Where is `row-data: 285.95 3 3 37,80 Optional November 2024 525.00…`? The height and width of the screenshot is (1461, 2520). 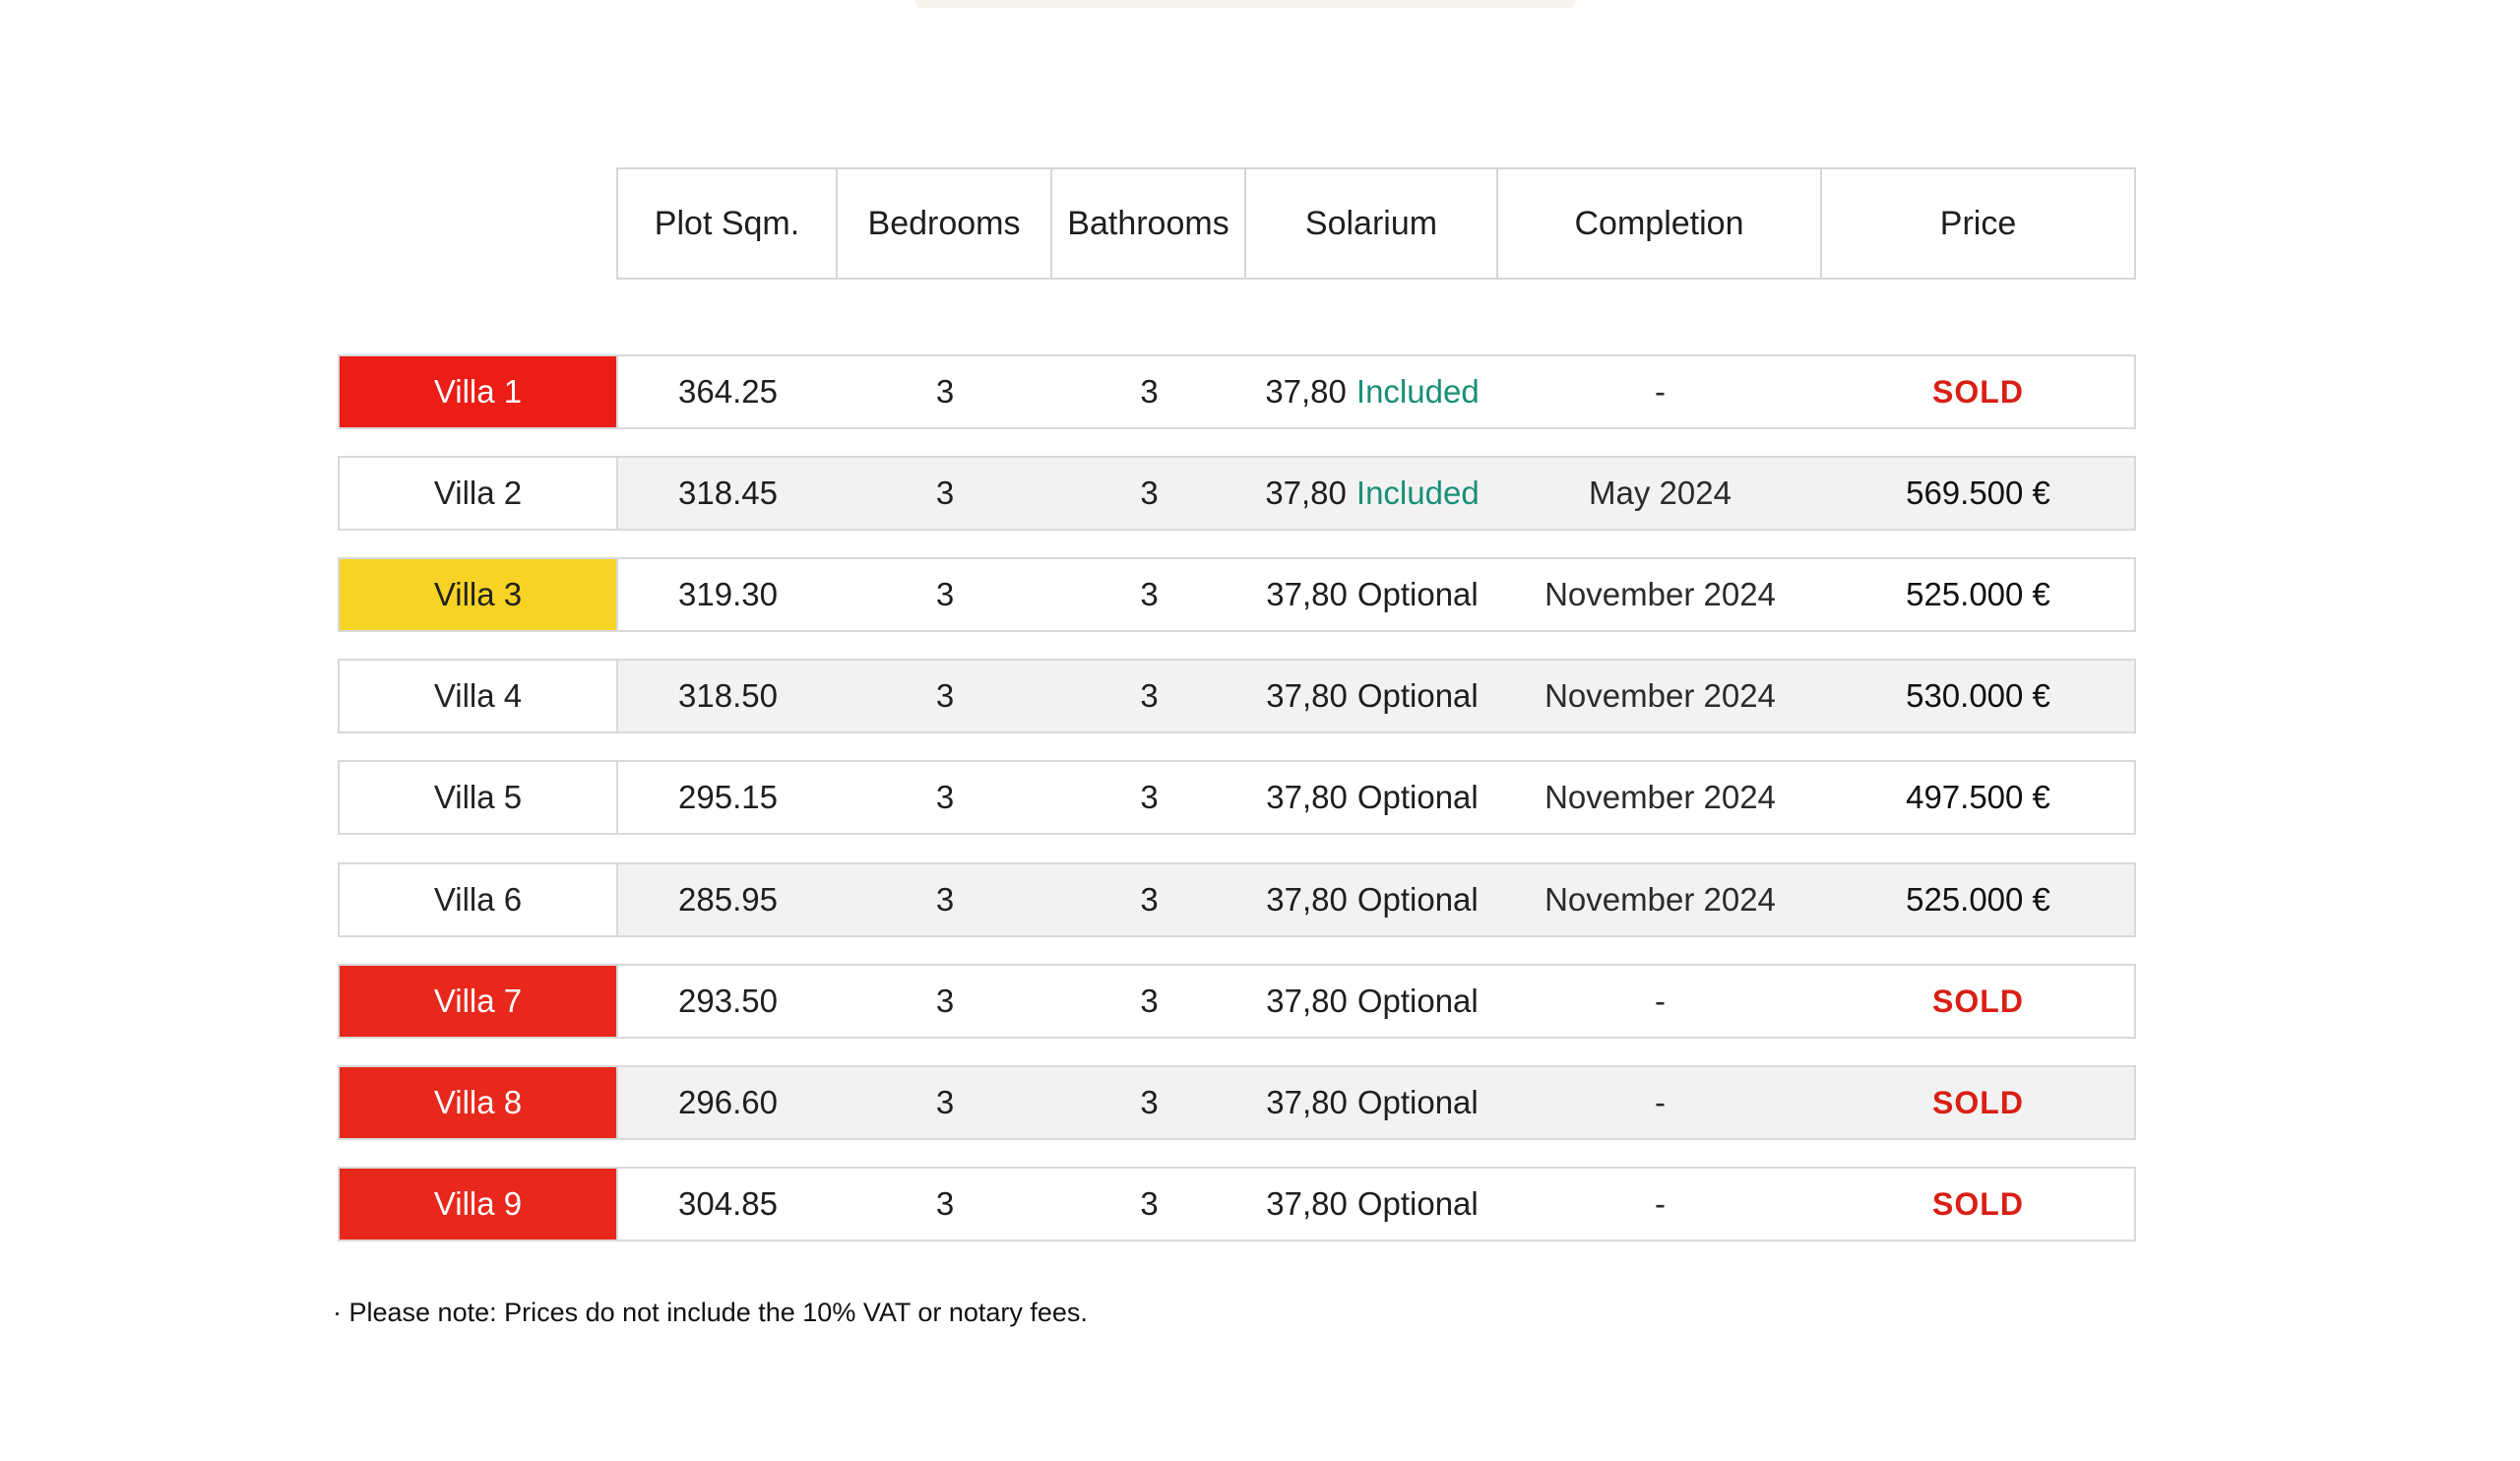 row-data: 285.95 3 3 37,80 Optional November 2024 525.00… is located at coordinates (1376, 899).